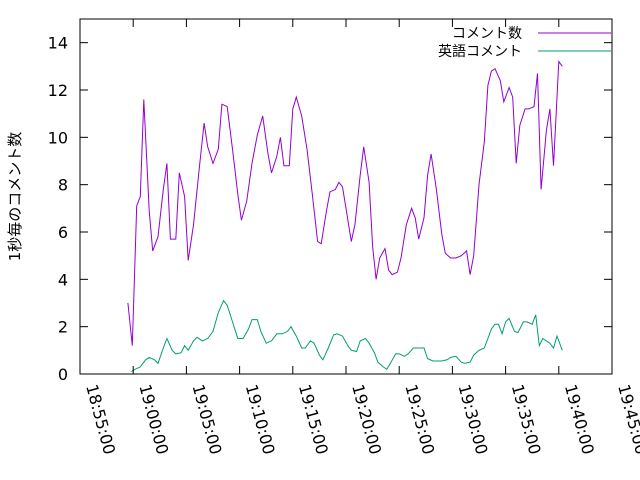 The height and width of the screenshot is (480, 640). Describe the element at coordinates (58, 90) in the screenshot. I see `y-tick-label: 12` at that location.